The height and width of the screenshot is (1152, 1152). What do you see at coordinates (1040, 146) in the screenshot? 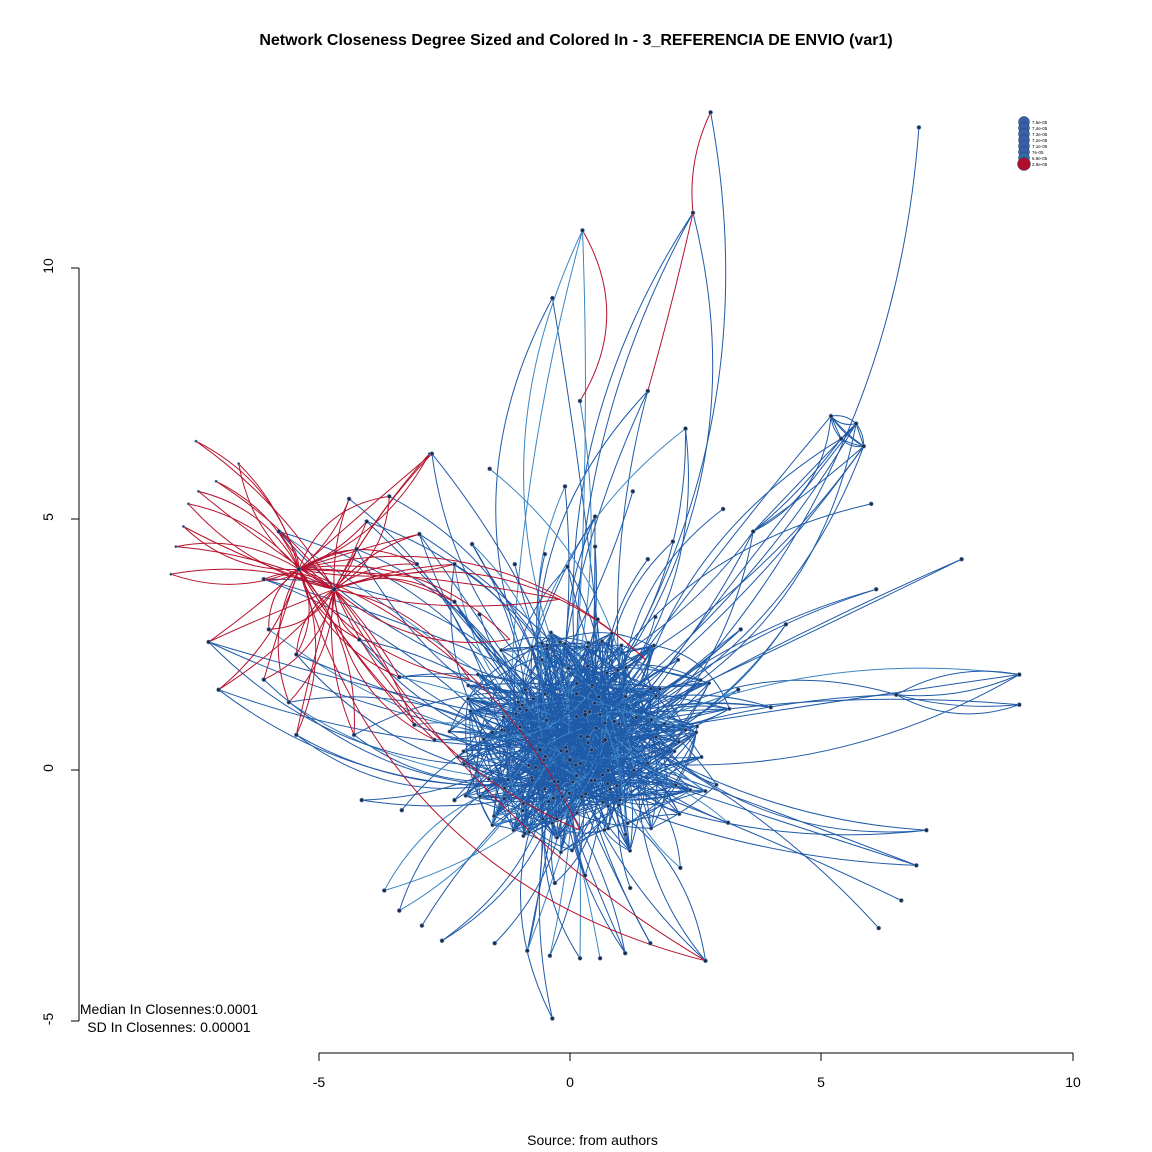
I see `legend-label: 7.1e-05` at bounding box center [1040, 146].